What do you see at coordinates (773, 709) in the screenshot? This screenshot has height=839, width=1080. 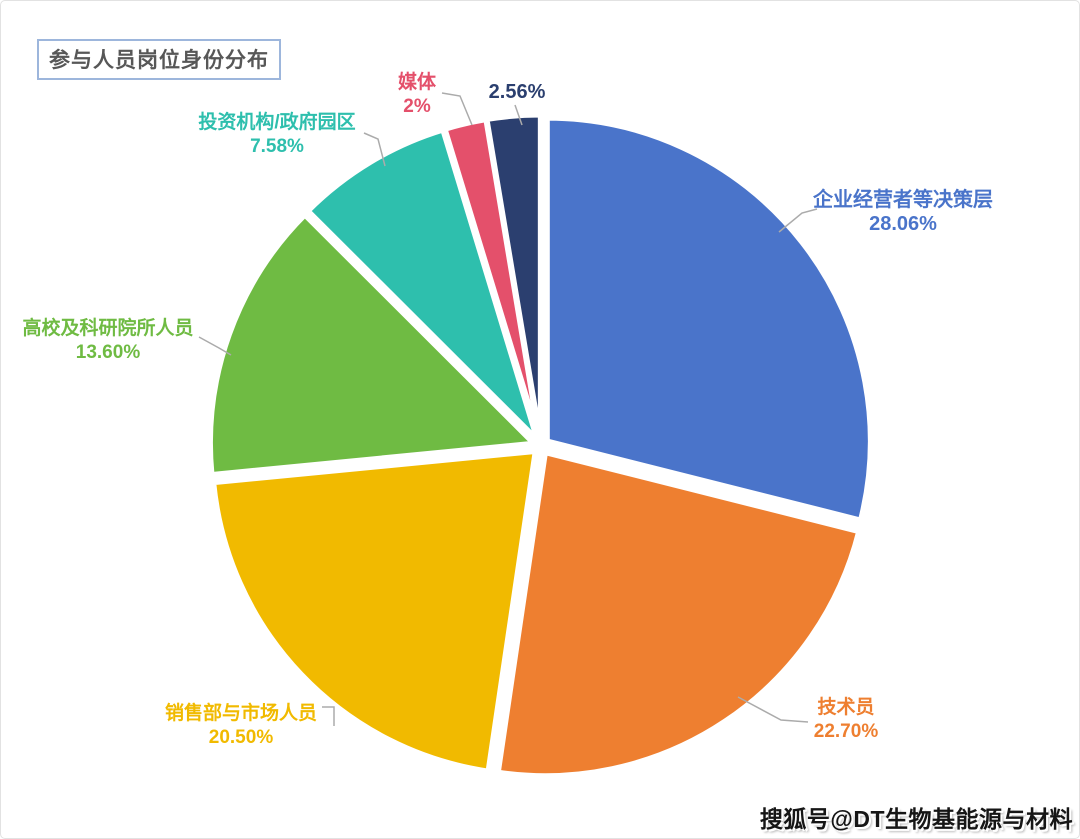 I see `leader-line-tech` at bounding box center [773, 709].